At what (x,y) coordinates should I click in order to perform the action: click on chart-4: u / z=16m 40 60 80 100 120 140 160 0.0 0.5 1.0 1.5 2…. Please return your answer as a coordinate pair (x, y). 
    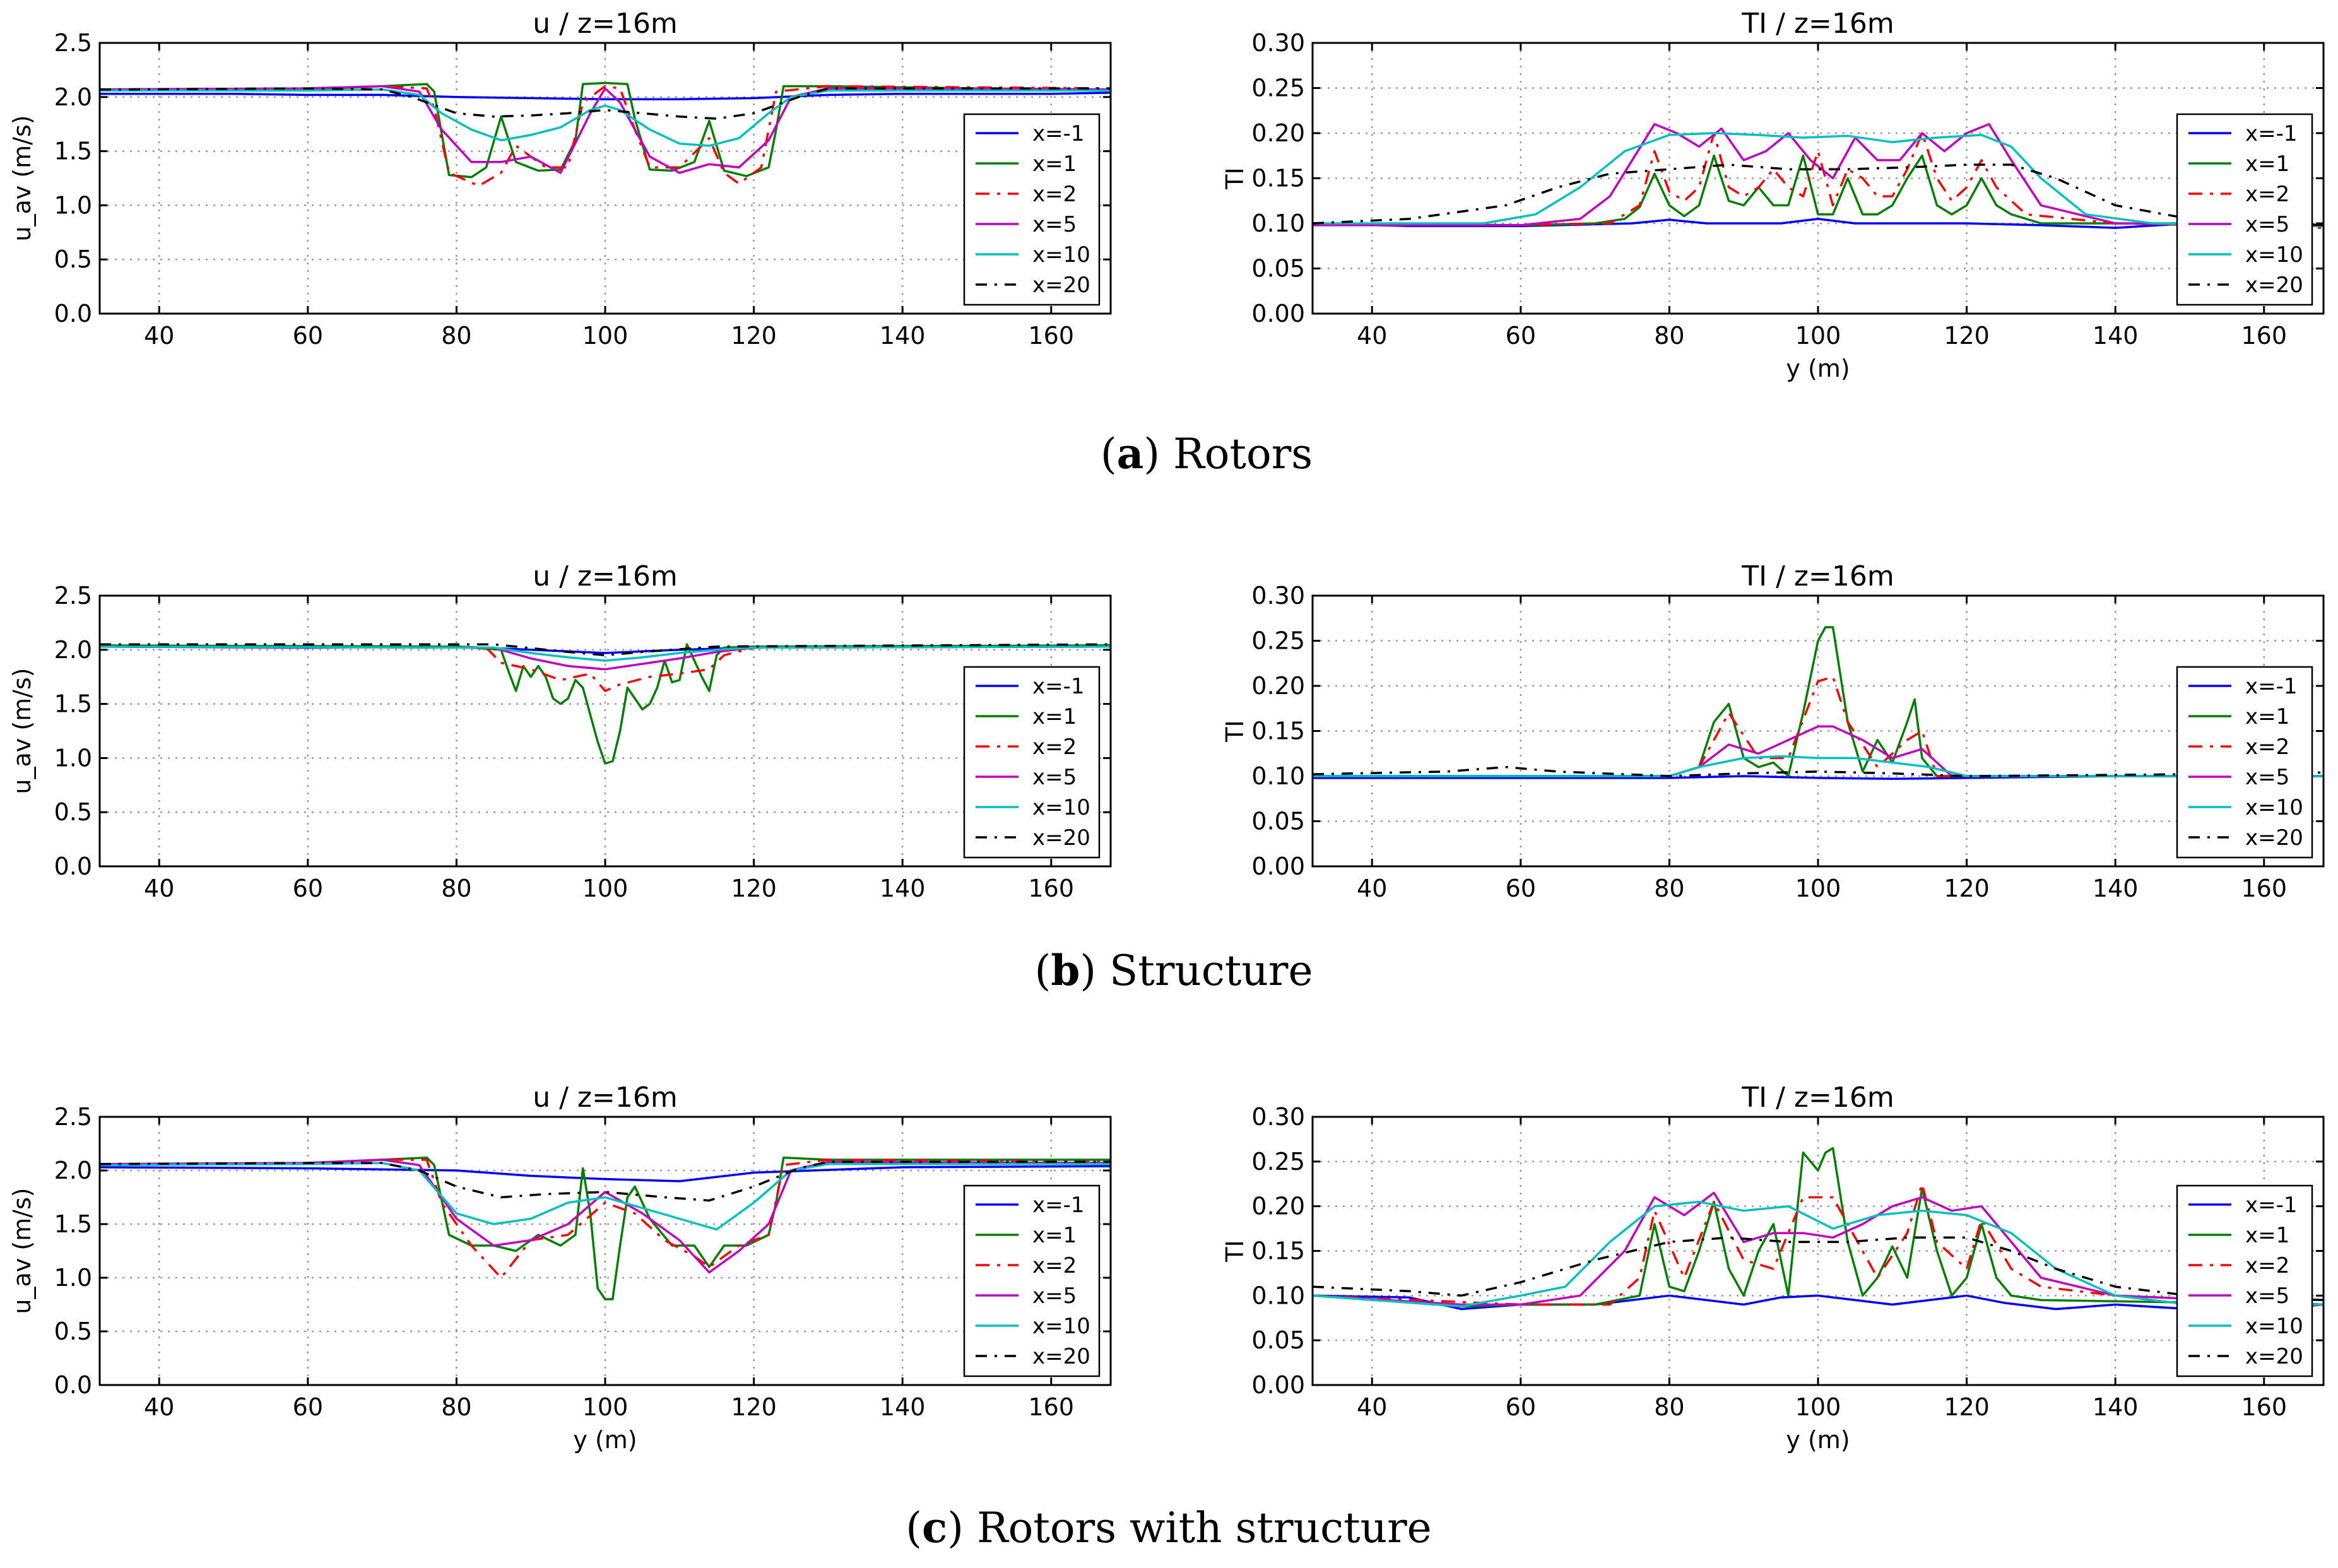
    Looking at the image, I should click on (560, 1268).